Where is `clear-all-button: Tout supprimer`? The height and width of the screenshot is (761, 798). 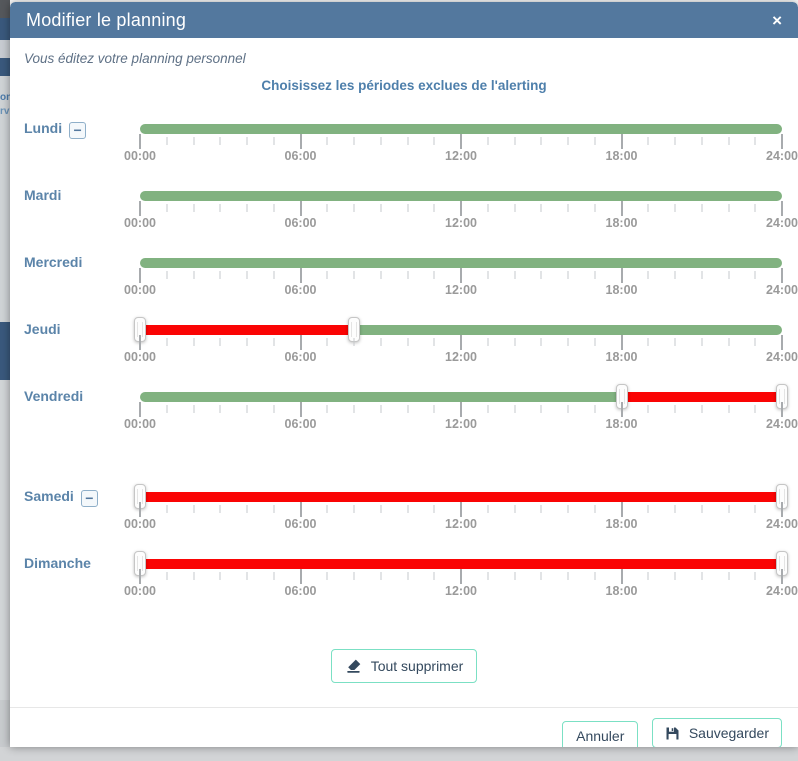
clear-all-button: Tout supprimer is located at coordinates (404, 666).